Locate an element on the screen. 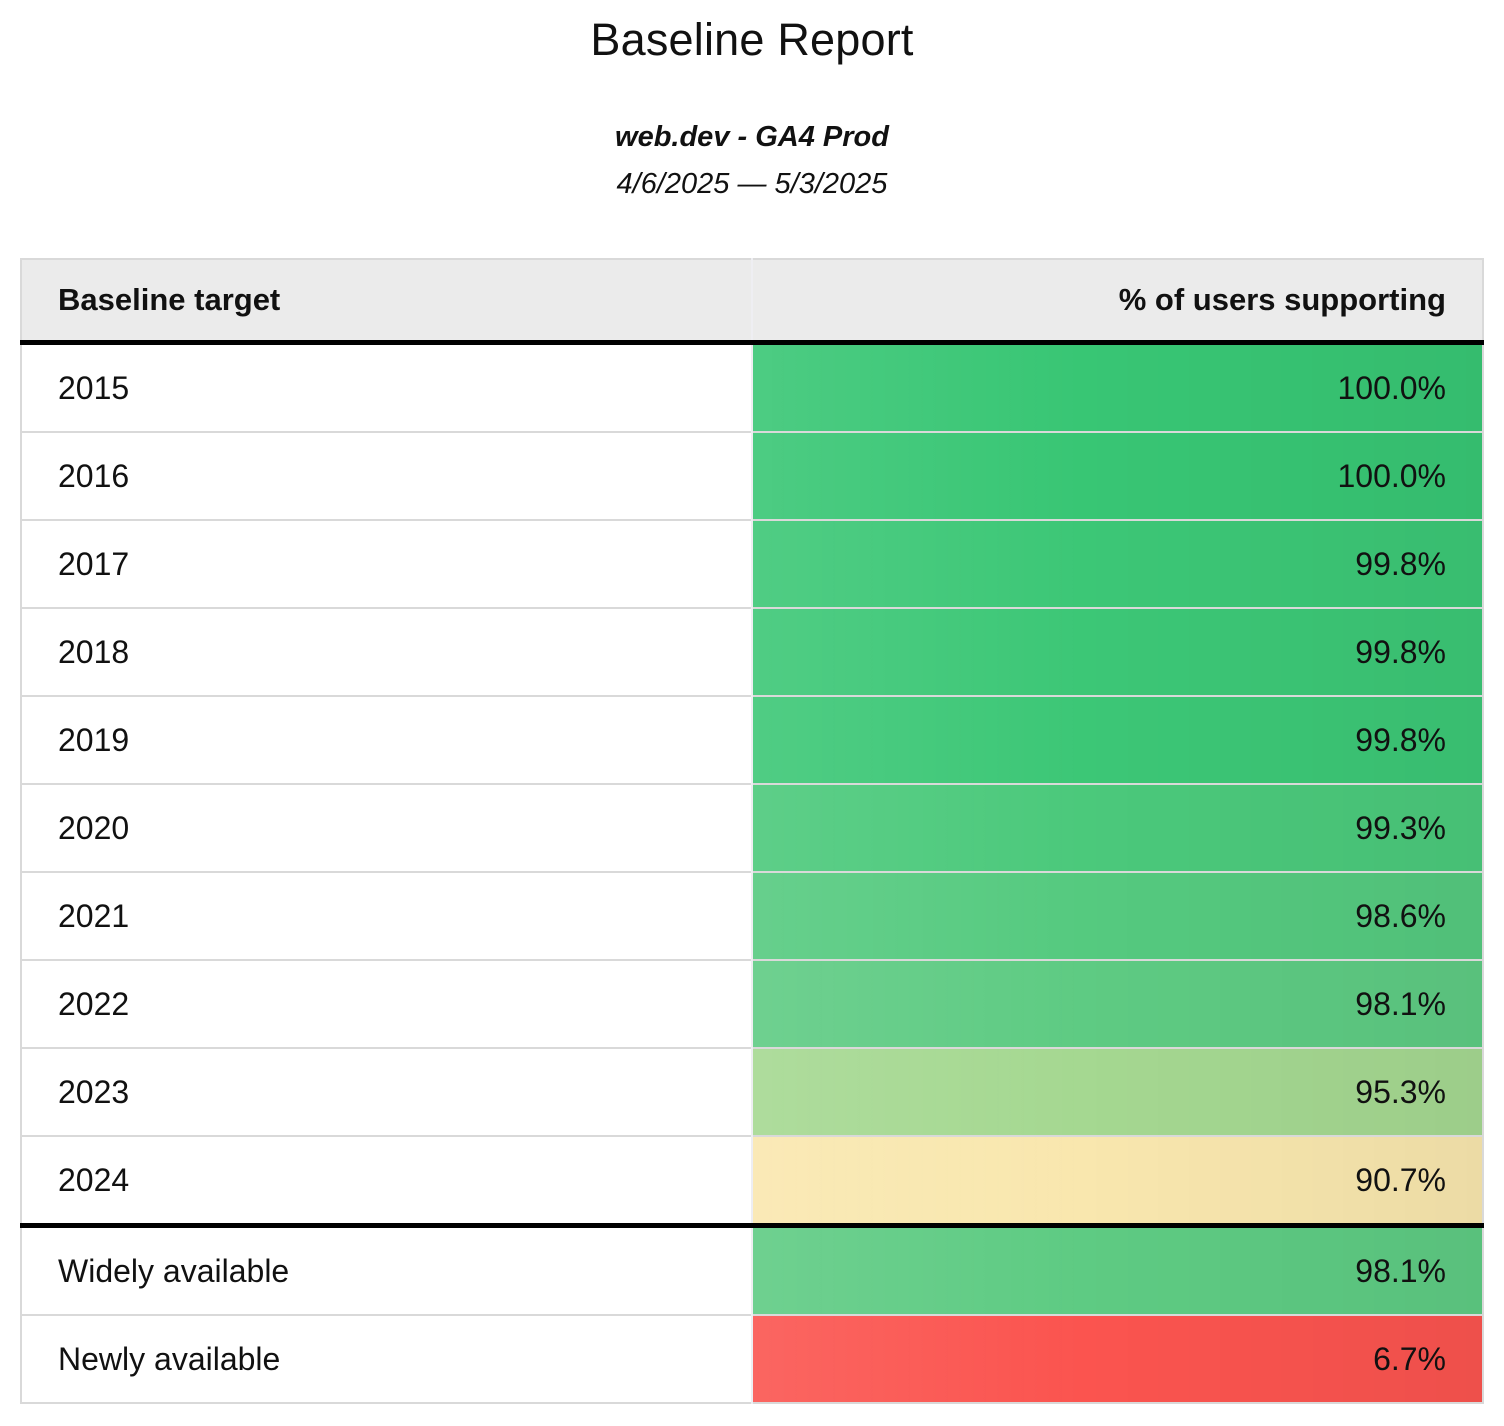  table-header-row: Baseline target % of users supporting is located at coordinates (752, 302).